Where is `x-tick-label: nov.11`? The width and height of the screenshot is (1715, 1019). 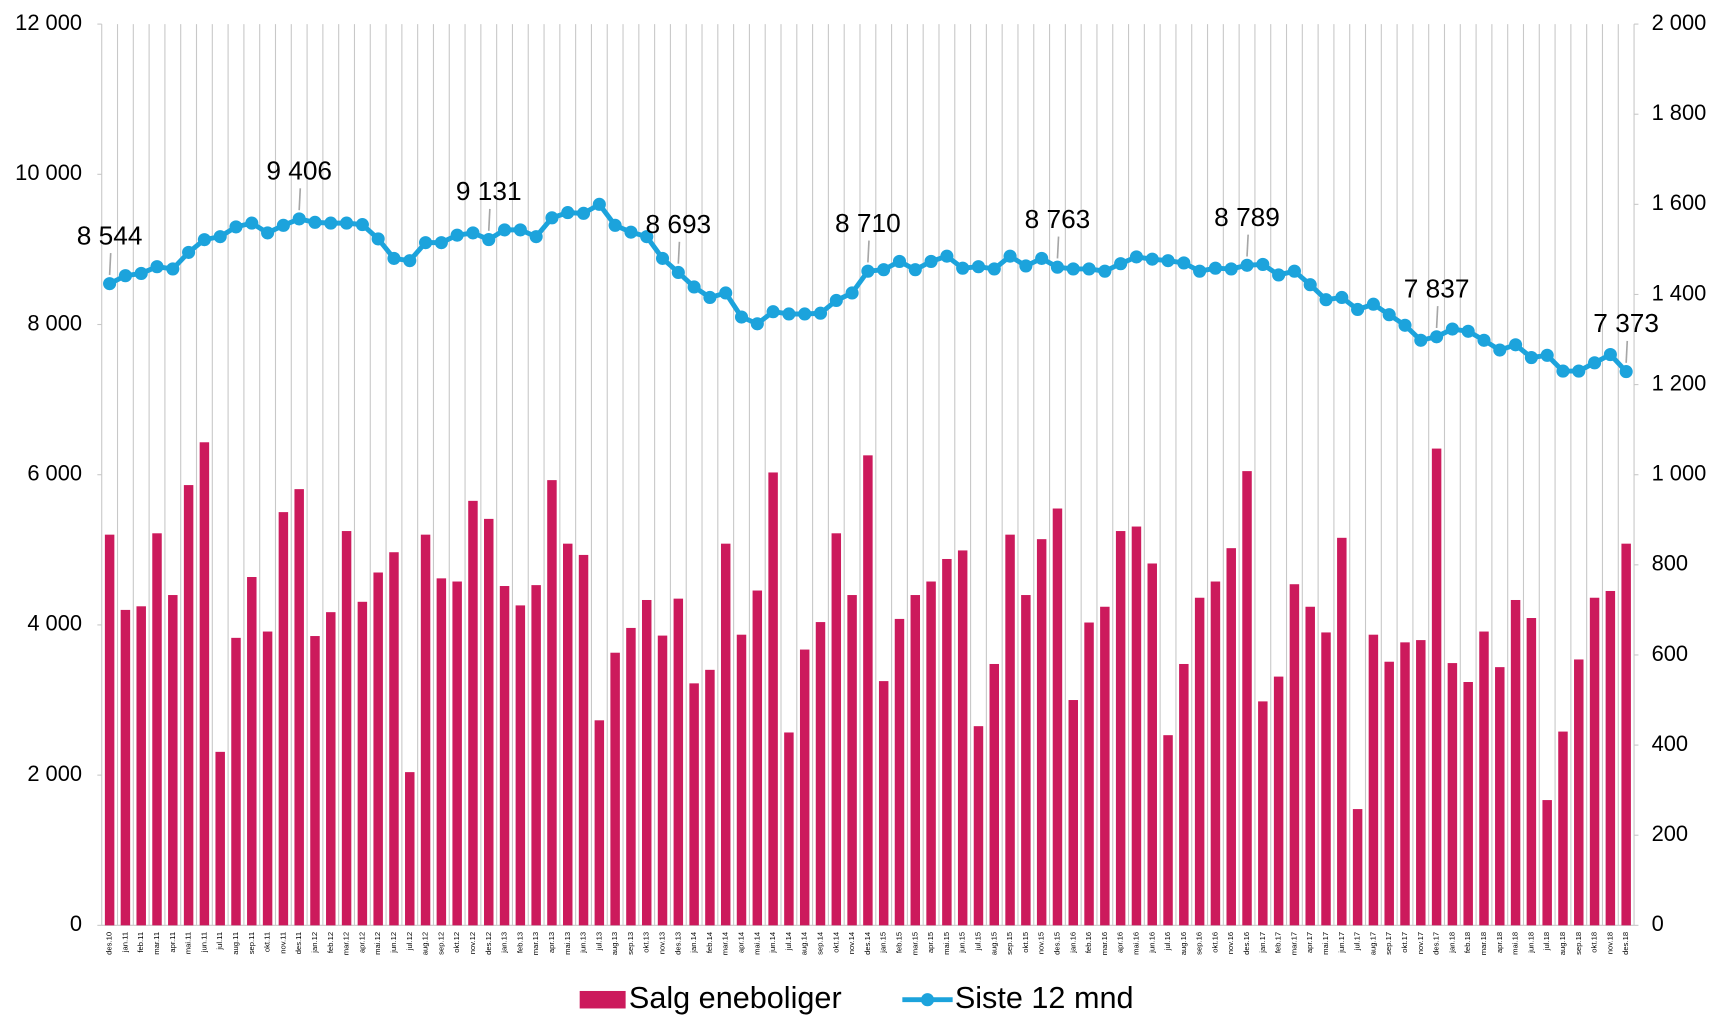 x-tick-label: nov.11 is located at coordinates (282, 943).